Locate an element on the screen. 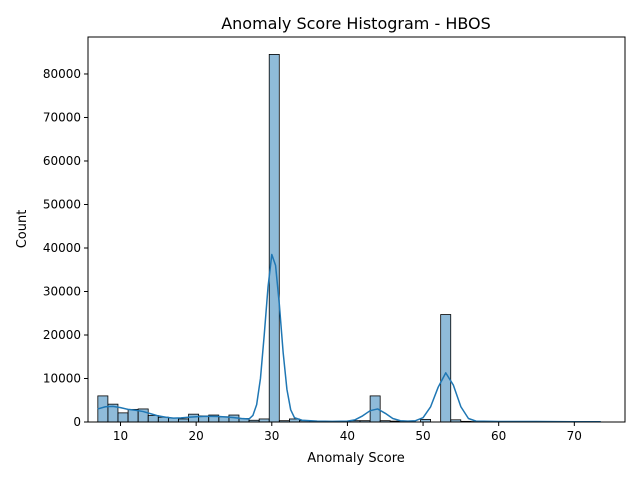  chart-title: Anomaly Score Histogram - HBOS is located at coordinates (356, 23).